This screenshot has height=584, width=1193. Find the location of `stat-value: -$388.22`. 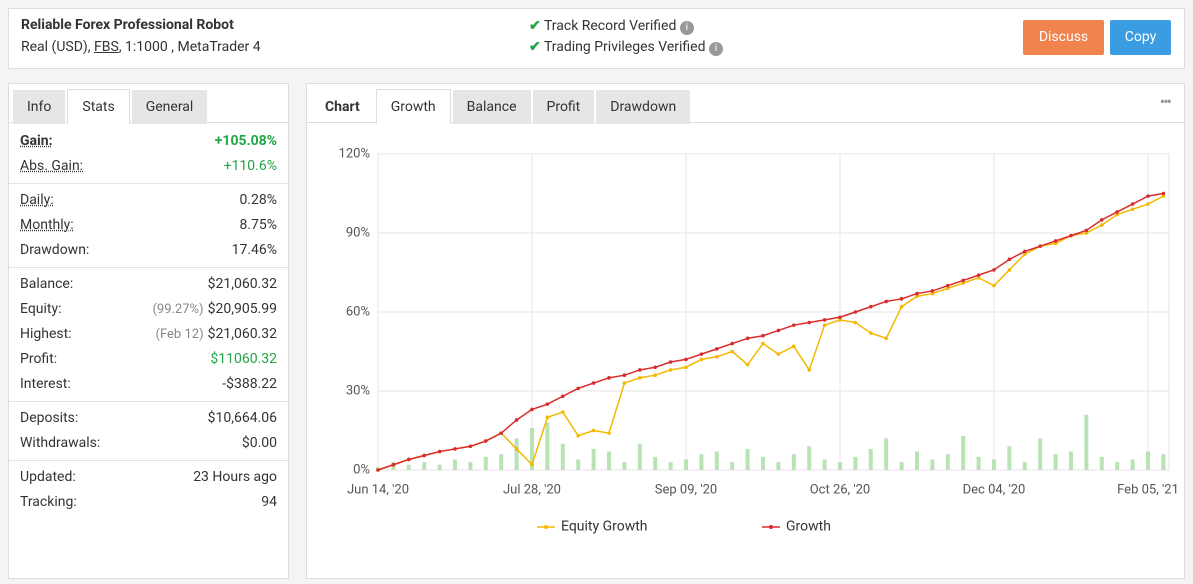

stat-value: -$388.22 is located at coordinates (249, 384).